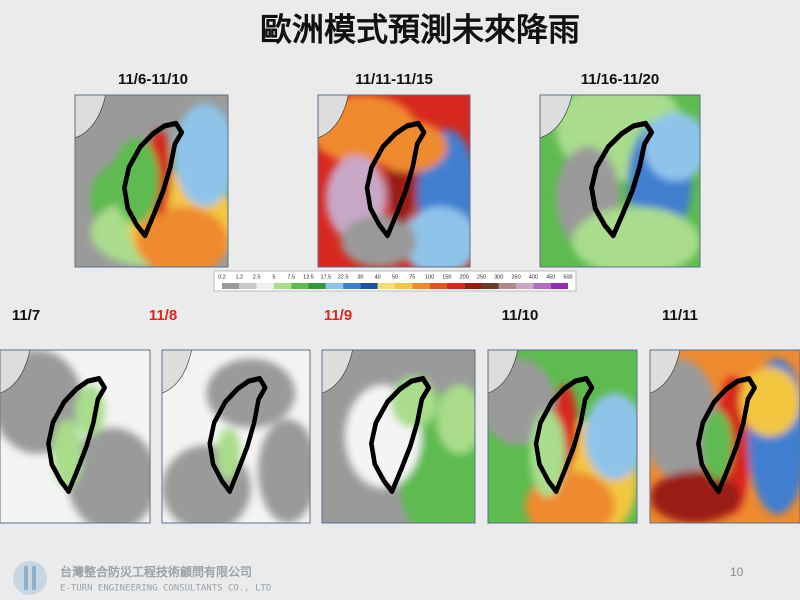  What do you see at coordinates (153, 79) in the screenshot?
I see `map-label: 11/6-11/10` at bounding box center [153, 79].